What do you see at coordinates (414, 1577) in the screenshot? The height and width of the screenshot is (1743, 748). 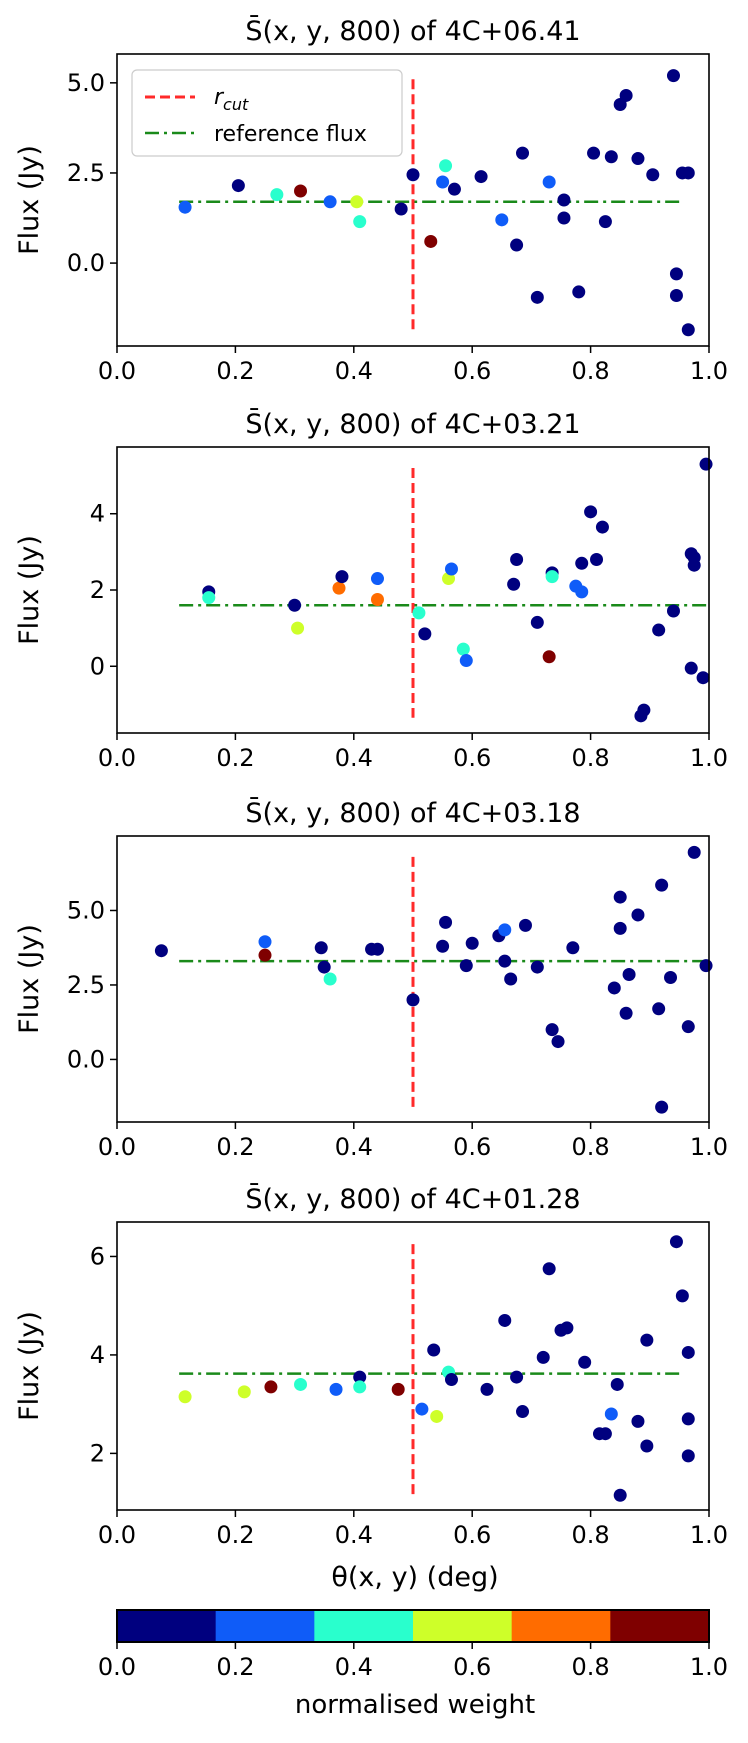 I see `x-axis-label: θ(x, y) (deg)` at bounding box center [414, 1577].